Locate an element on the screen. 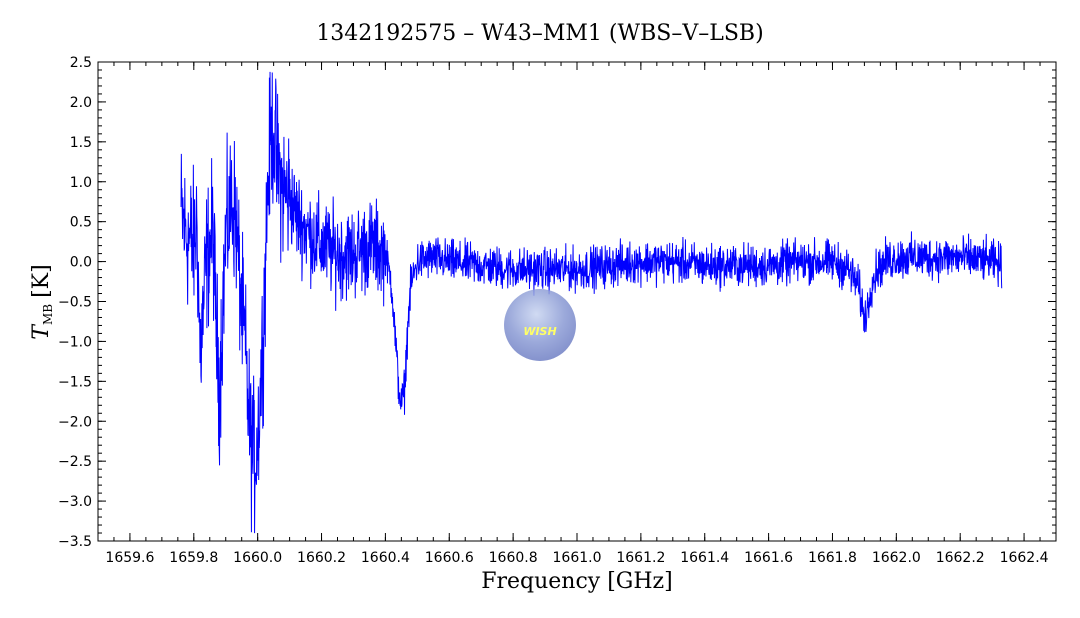 This screenshot has width=1080, height=618. y-tick-label: 1.0 is located at coordinates (81, 183).